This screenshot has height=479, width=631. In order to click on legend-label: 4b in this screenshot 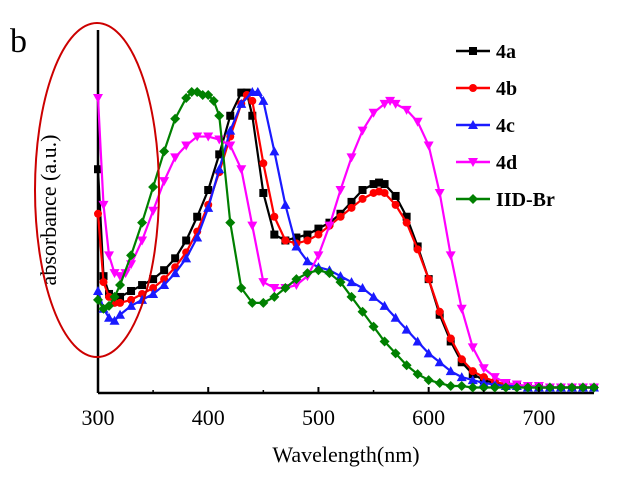, I will do `click(506, 89)`.